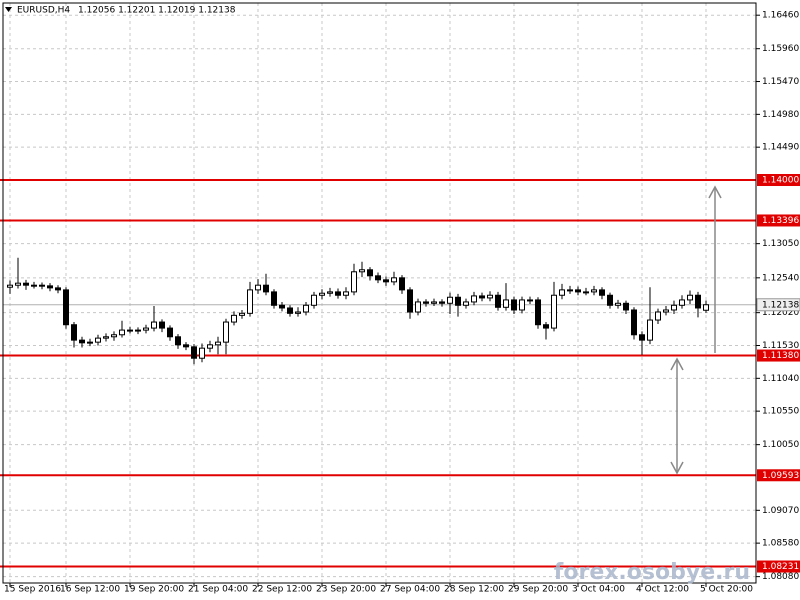  Describe the element at coordinates (90, 590) in the screenshot. I see `x-tick-label: 16 Sep 12:00` at that location.